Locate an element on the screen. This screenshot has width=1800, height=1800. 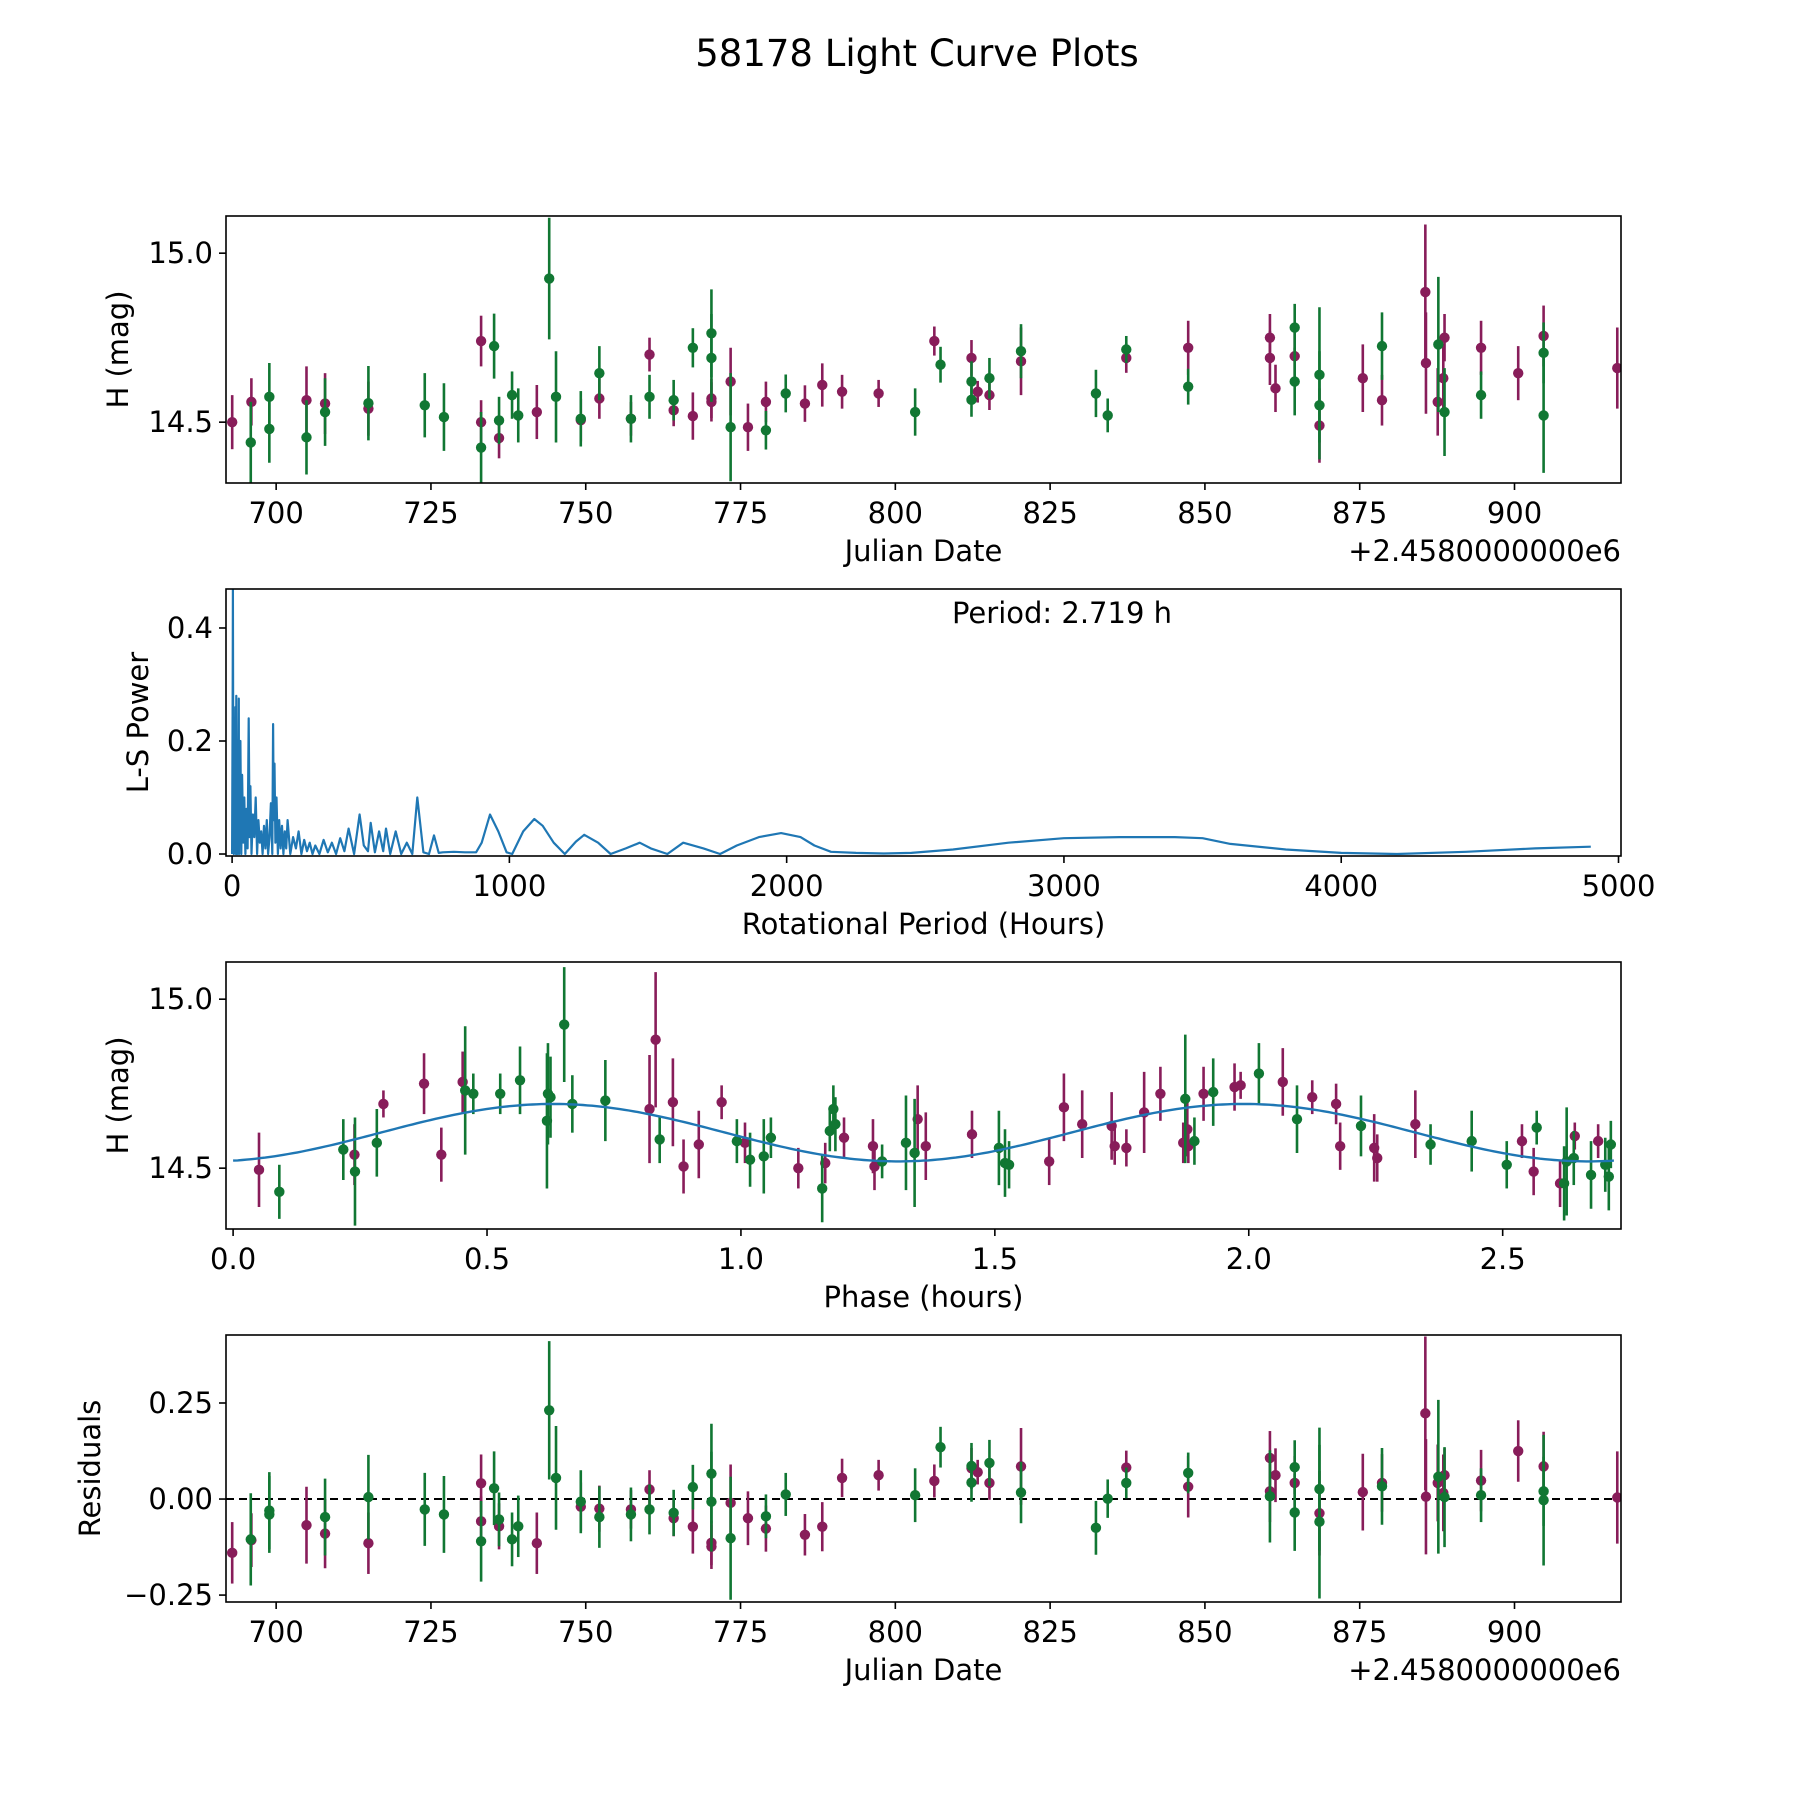
periodogram-xtick-label: 0 is located at coordinates (232, 886).